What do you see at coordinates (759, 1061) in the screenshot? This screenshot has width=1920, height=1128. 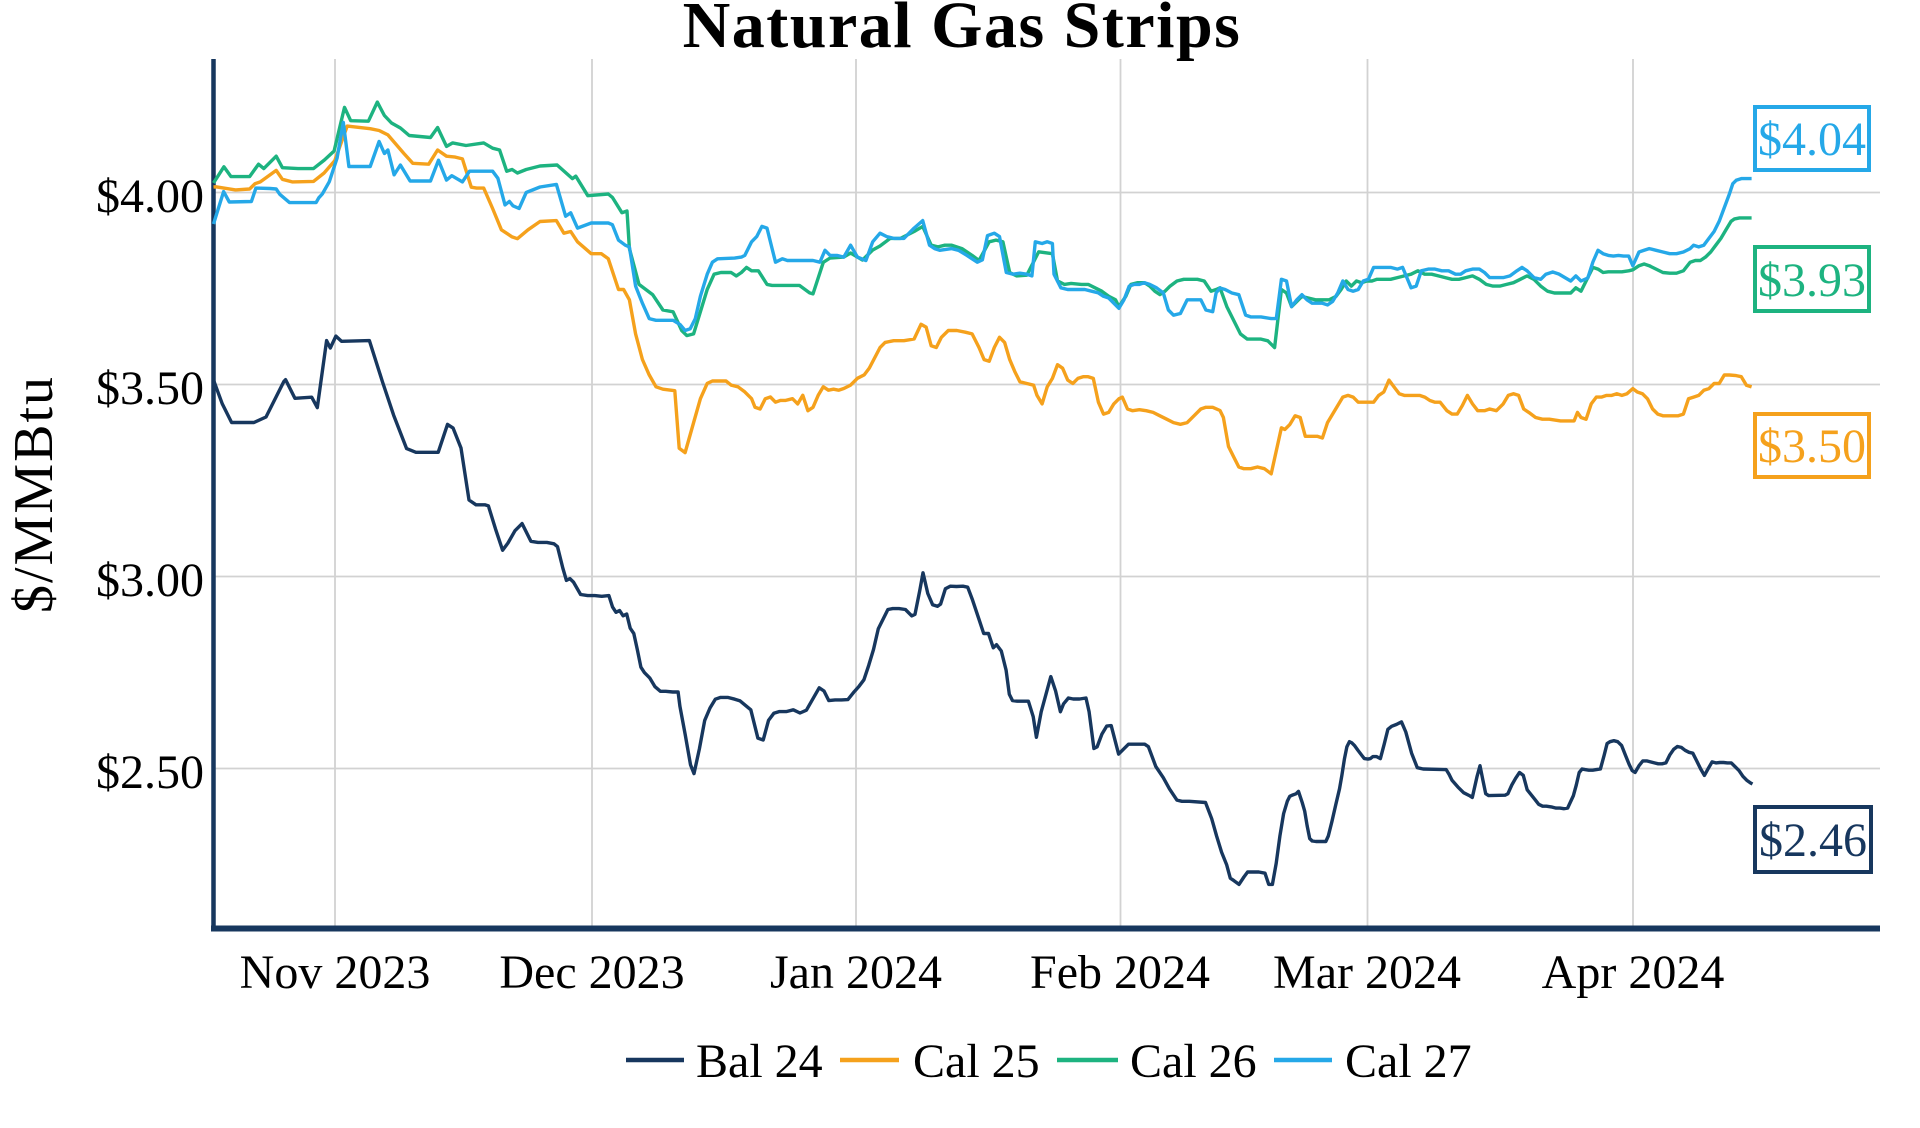 I see `svg-text: Bal 24` at bounding box center [759, 1061].